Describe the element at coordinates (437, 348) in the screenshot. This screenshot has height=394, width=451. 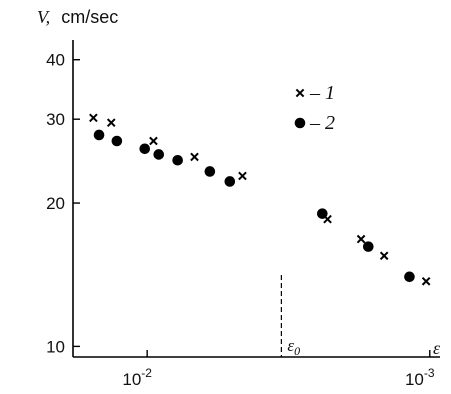
I see `x-axis-label: ε` at that location.